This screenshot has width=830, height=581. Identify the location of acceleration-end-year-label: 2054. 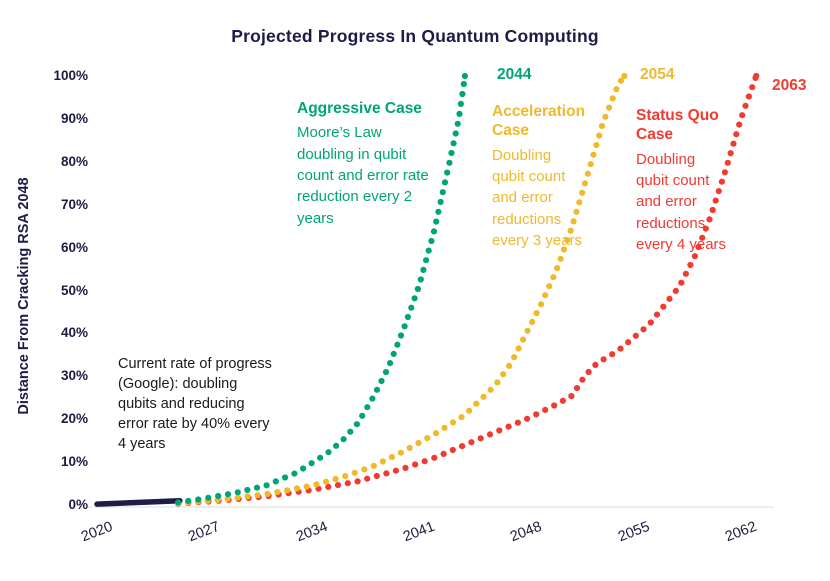
(657, 74).